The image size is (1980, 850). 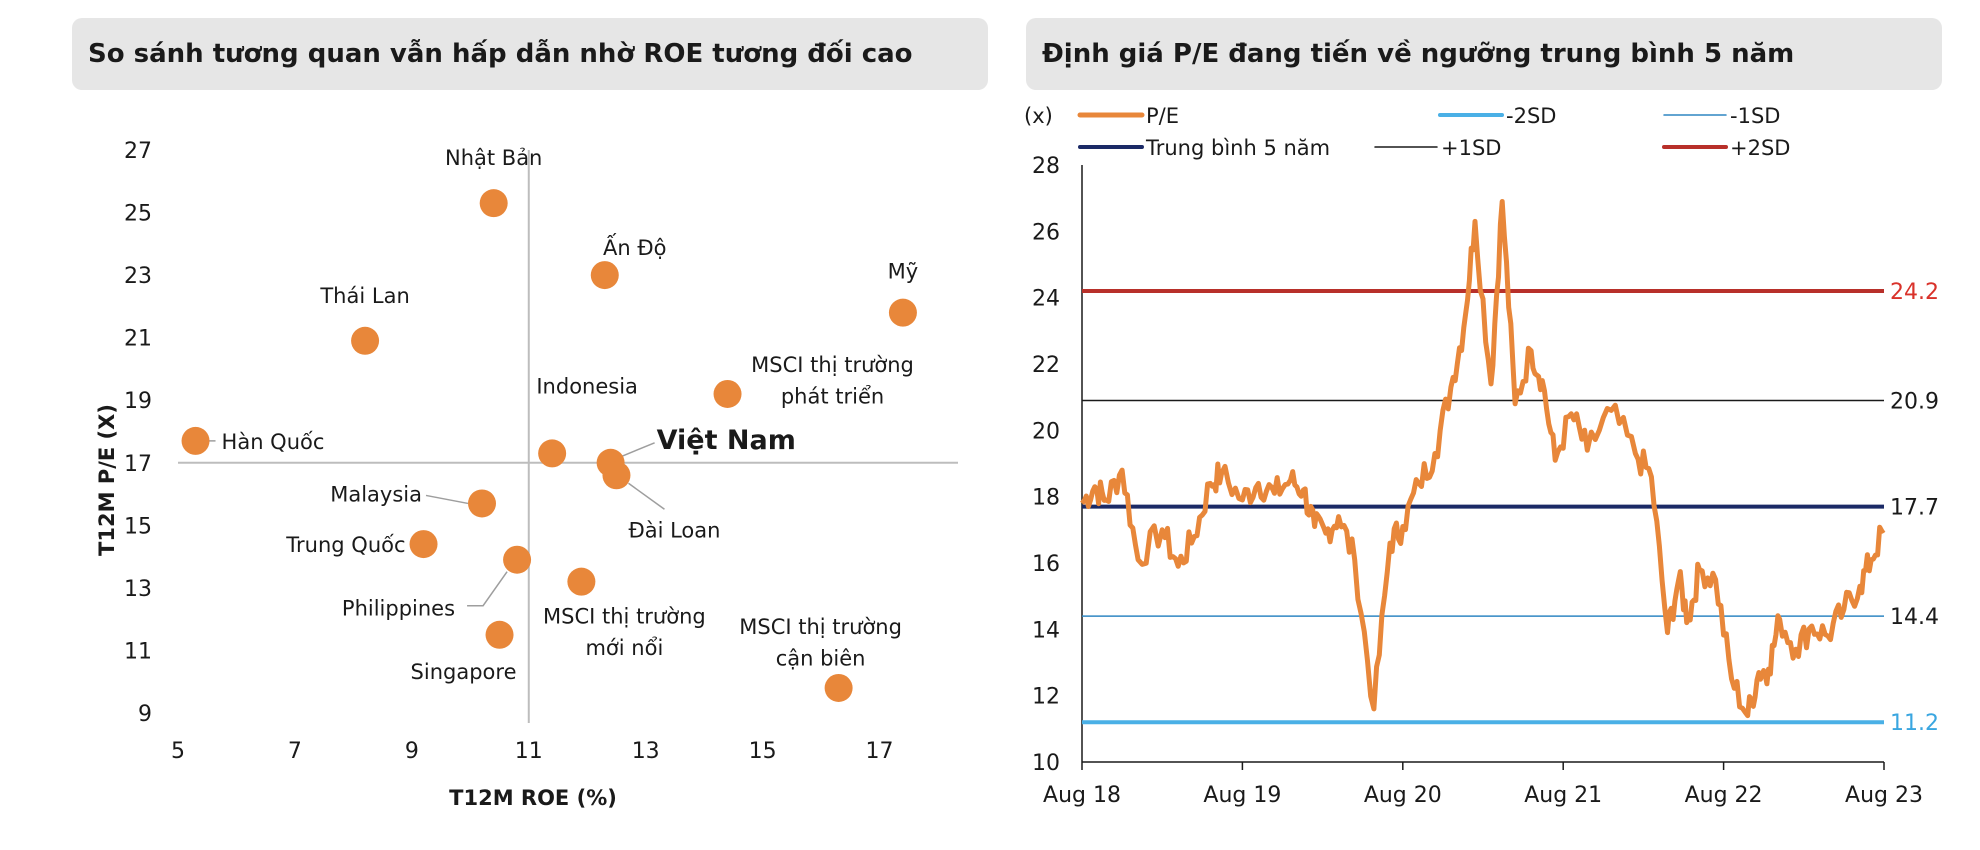 What do you see at coordinates (365, 340) in the screenshot?
I see `point-thai-lan` at bounding box center [365, 340].